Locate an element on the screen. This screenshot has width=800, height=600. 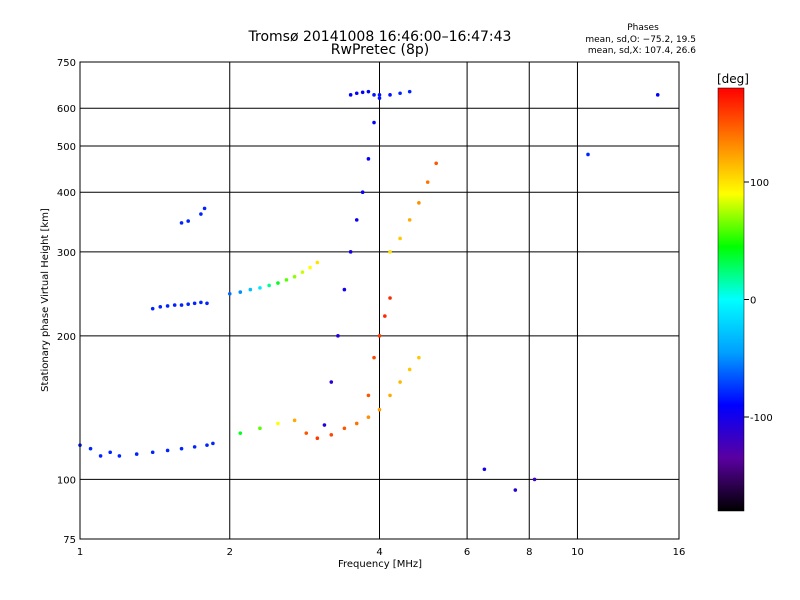
x-tick-label: 6 is located at coordinates (467, 552).